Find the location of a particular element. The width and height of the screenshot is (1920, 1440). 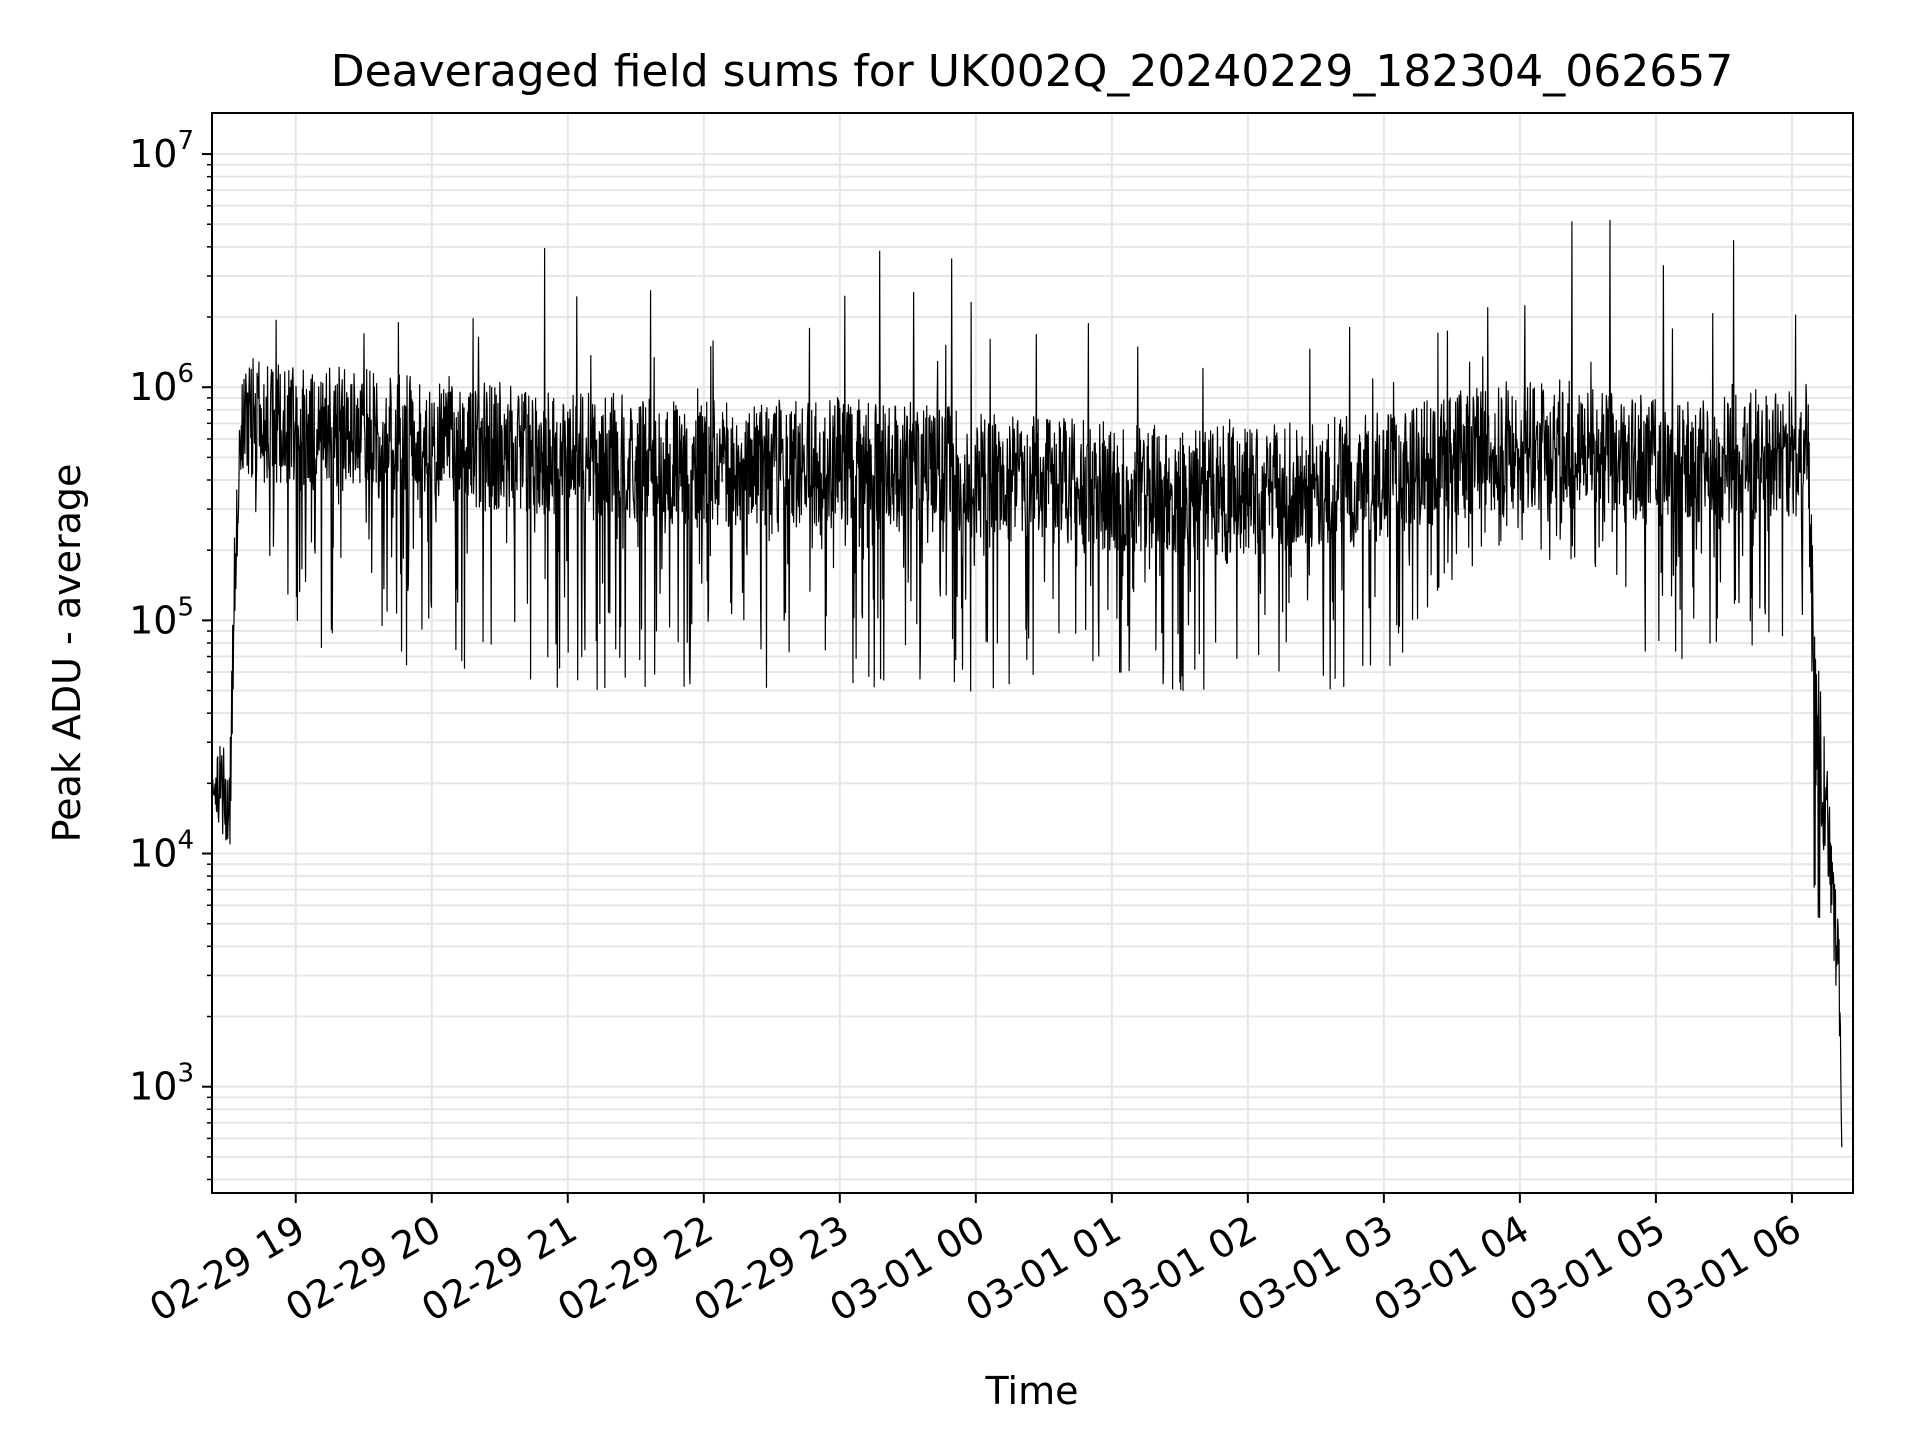

y-tick-label: 10⁶ is located at coordinates (161, 384).